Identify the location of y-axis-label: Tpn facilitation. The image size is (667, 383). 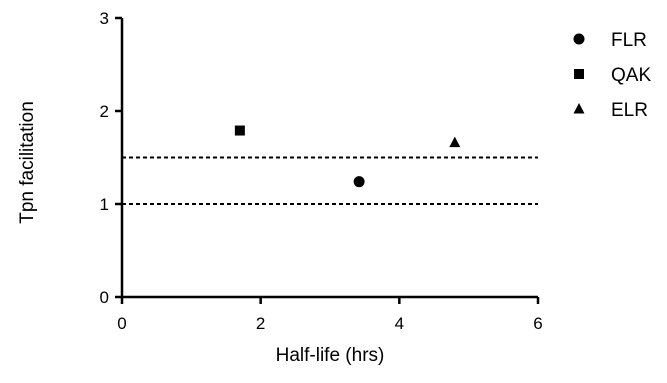
(27, 162).